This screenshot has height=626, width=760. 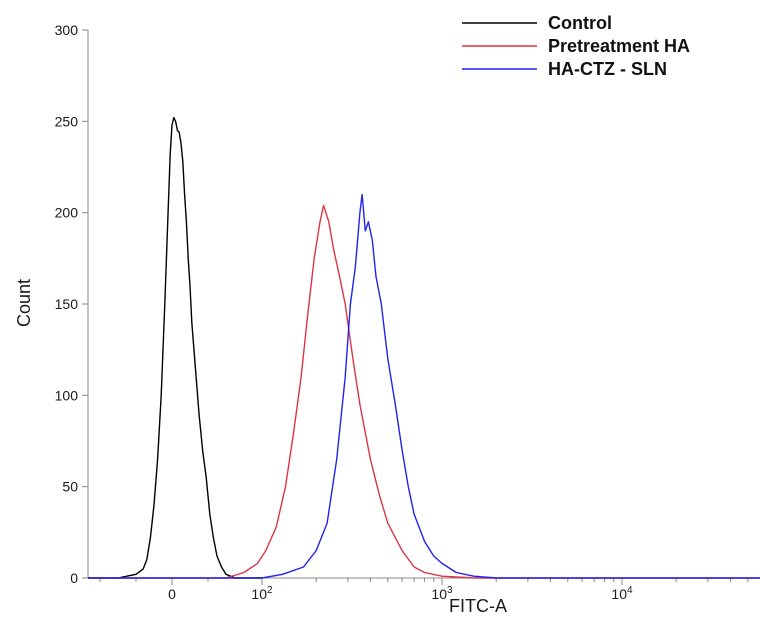 I want to click on legend: Control Pretreatment HA HA-CTZ - SLN, so click(x=576, y=46).